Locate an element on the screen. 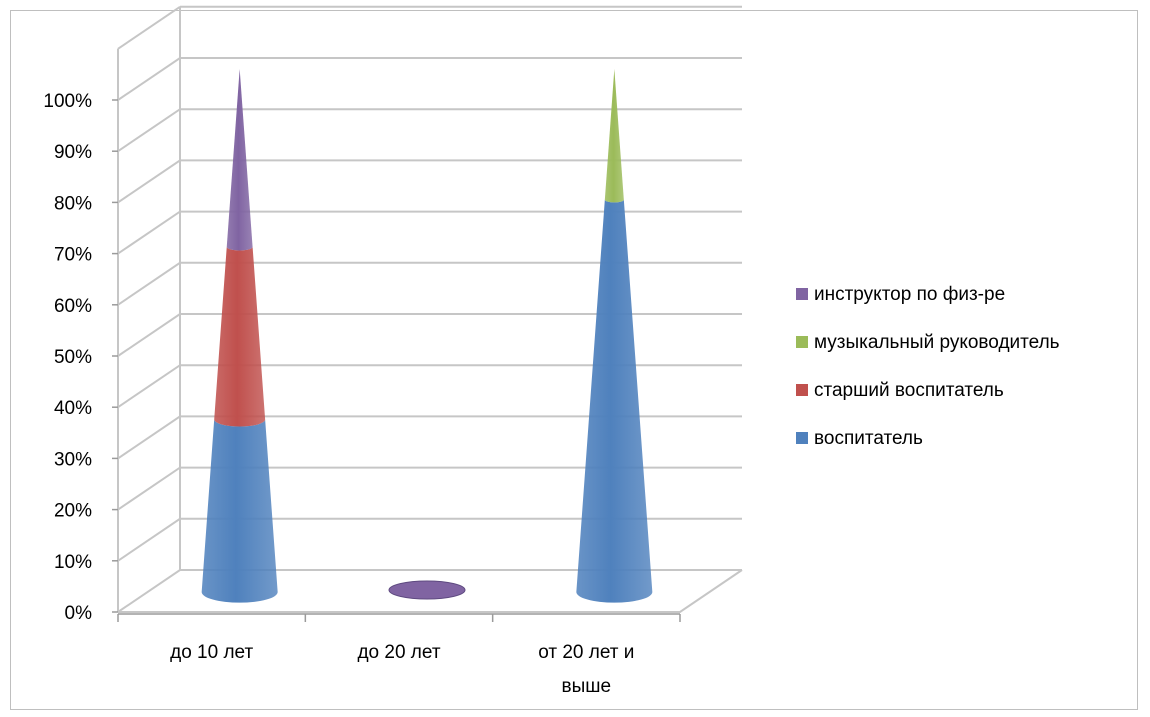  y-tick-labels: 0% 10% 20% 30% 40% 50% 60% 70% 80% 90% 100% is located at coordinates (67, 357).